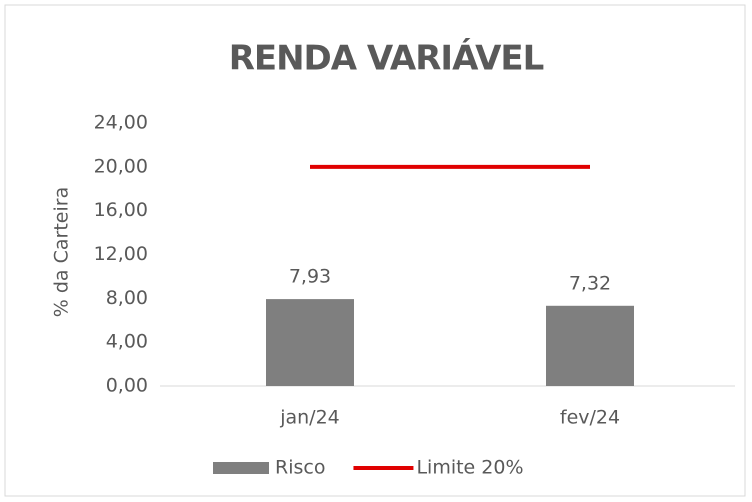 The image size is (752, 502). What do you see at coordinates (121, 254) in the screenshot?
I see `y-tick-label: 12,00` at bounding box center [121, 254].